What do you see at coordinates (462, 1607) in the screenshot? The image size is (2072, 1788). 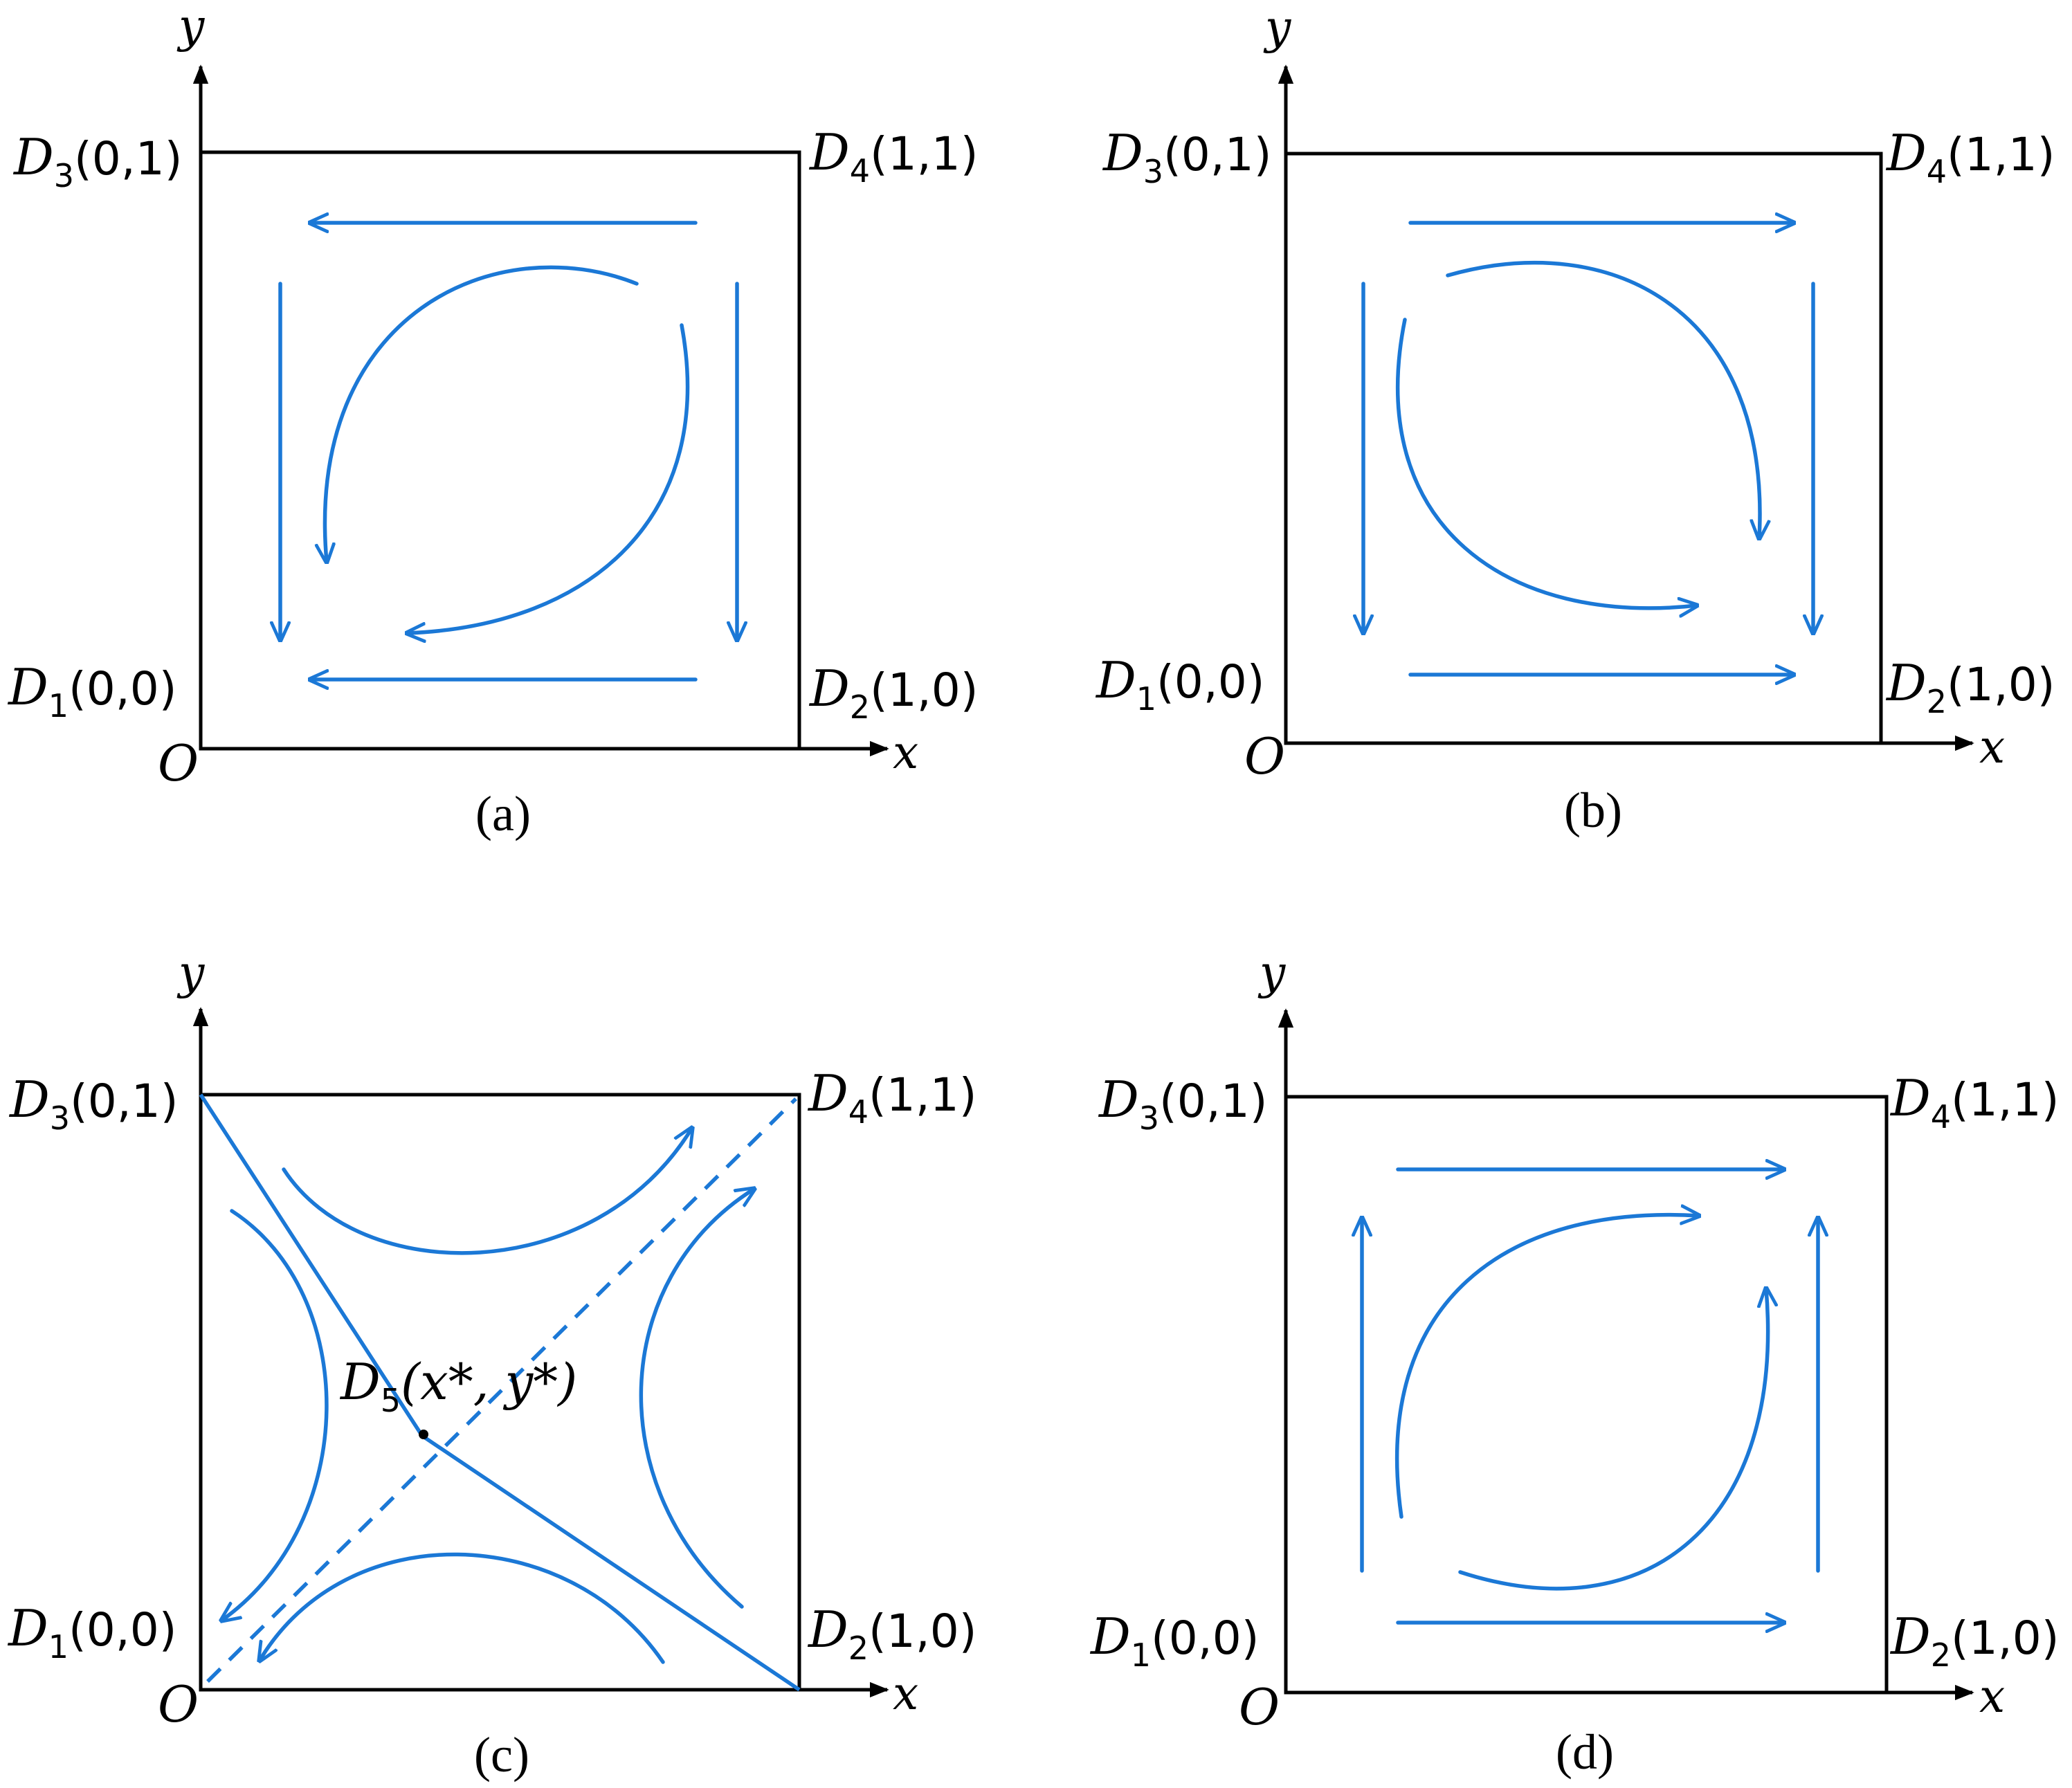 I see `trajectory-bottom` at bounding box center [462, 1607].